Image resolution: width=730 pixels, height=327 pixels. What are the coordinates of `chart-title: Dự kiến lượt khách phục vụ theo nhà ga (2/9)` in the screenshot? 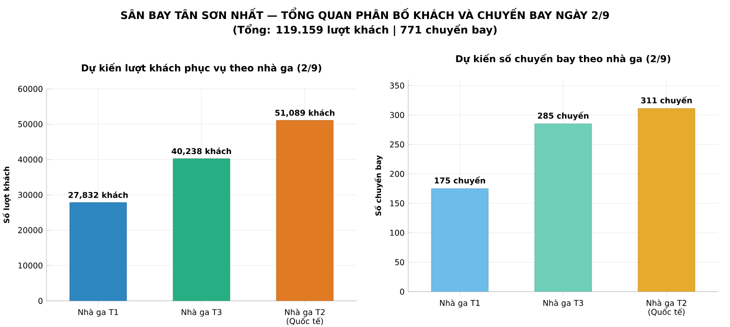 It's located at (202, 68).